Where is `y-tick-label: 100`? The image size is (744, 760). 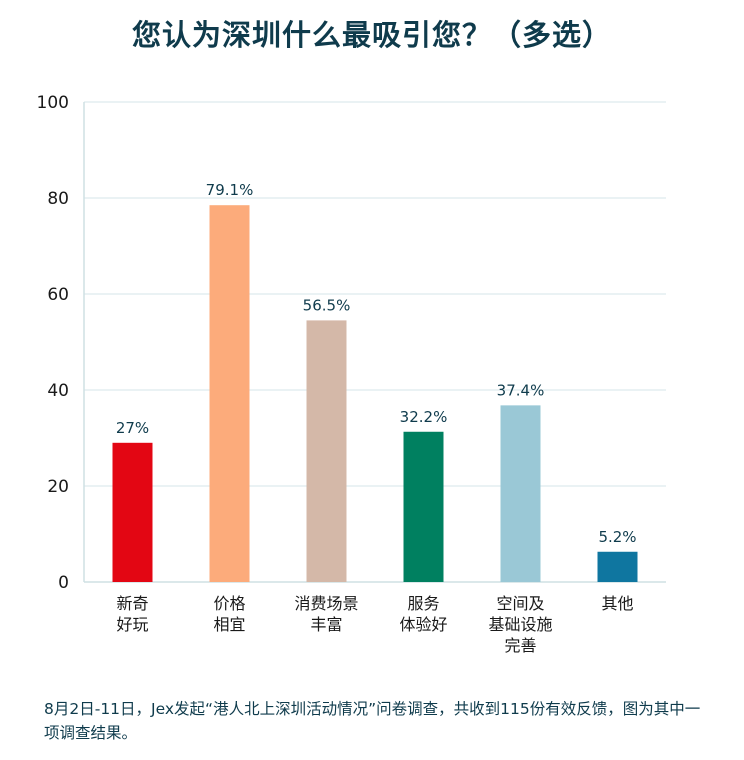 y-tick-label: 100 is located at coordinates (53, 103).